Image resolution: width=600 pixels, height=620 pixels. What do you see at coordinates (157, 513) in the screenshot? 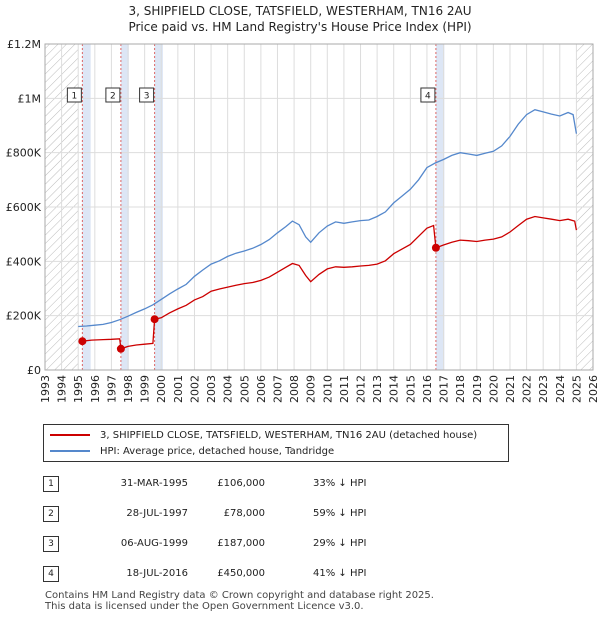
I see `sale-date: 28-JUL-1997` at bounding box center [157, 513].